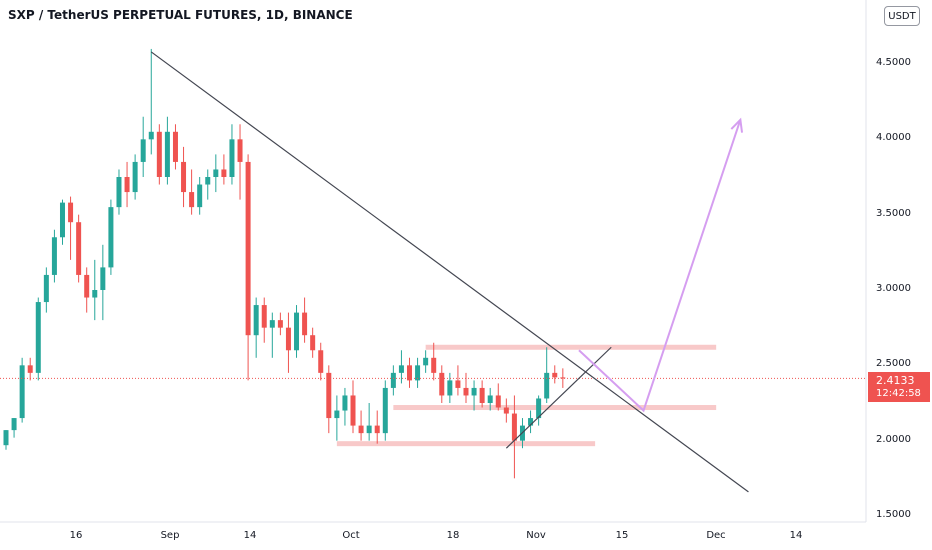 The image size is (932, 550). I want to click on time-tick: 15, so click(622, 535).